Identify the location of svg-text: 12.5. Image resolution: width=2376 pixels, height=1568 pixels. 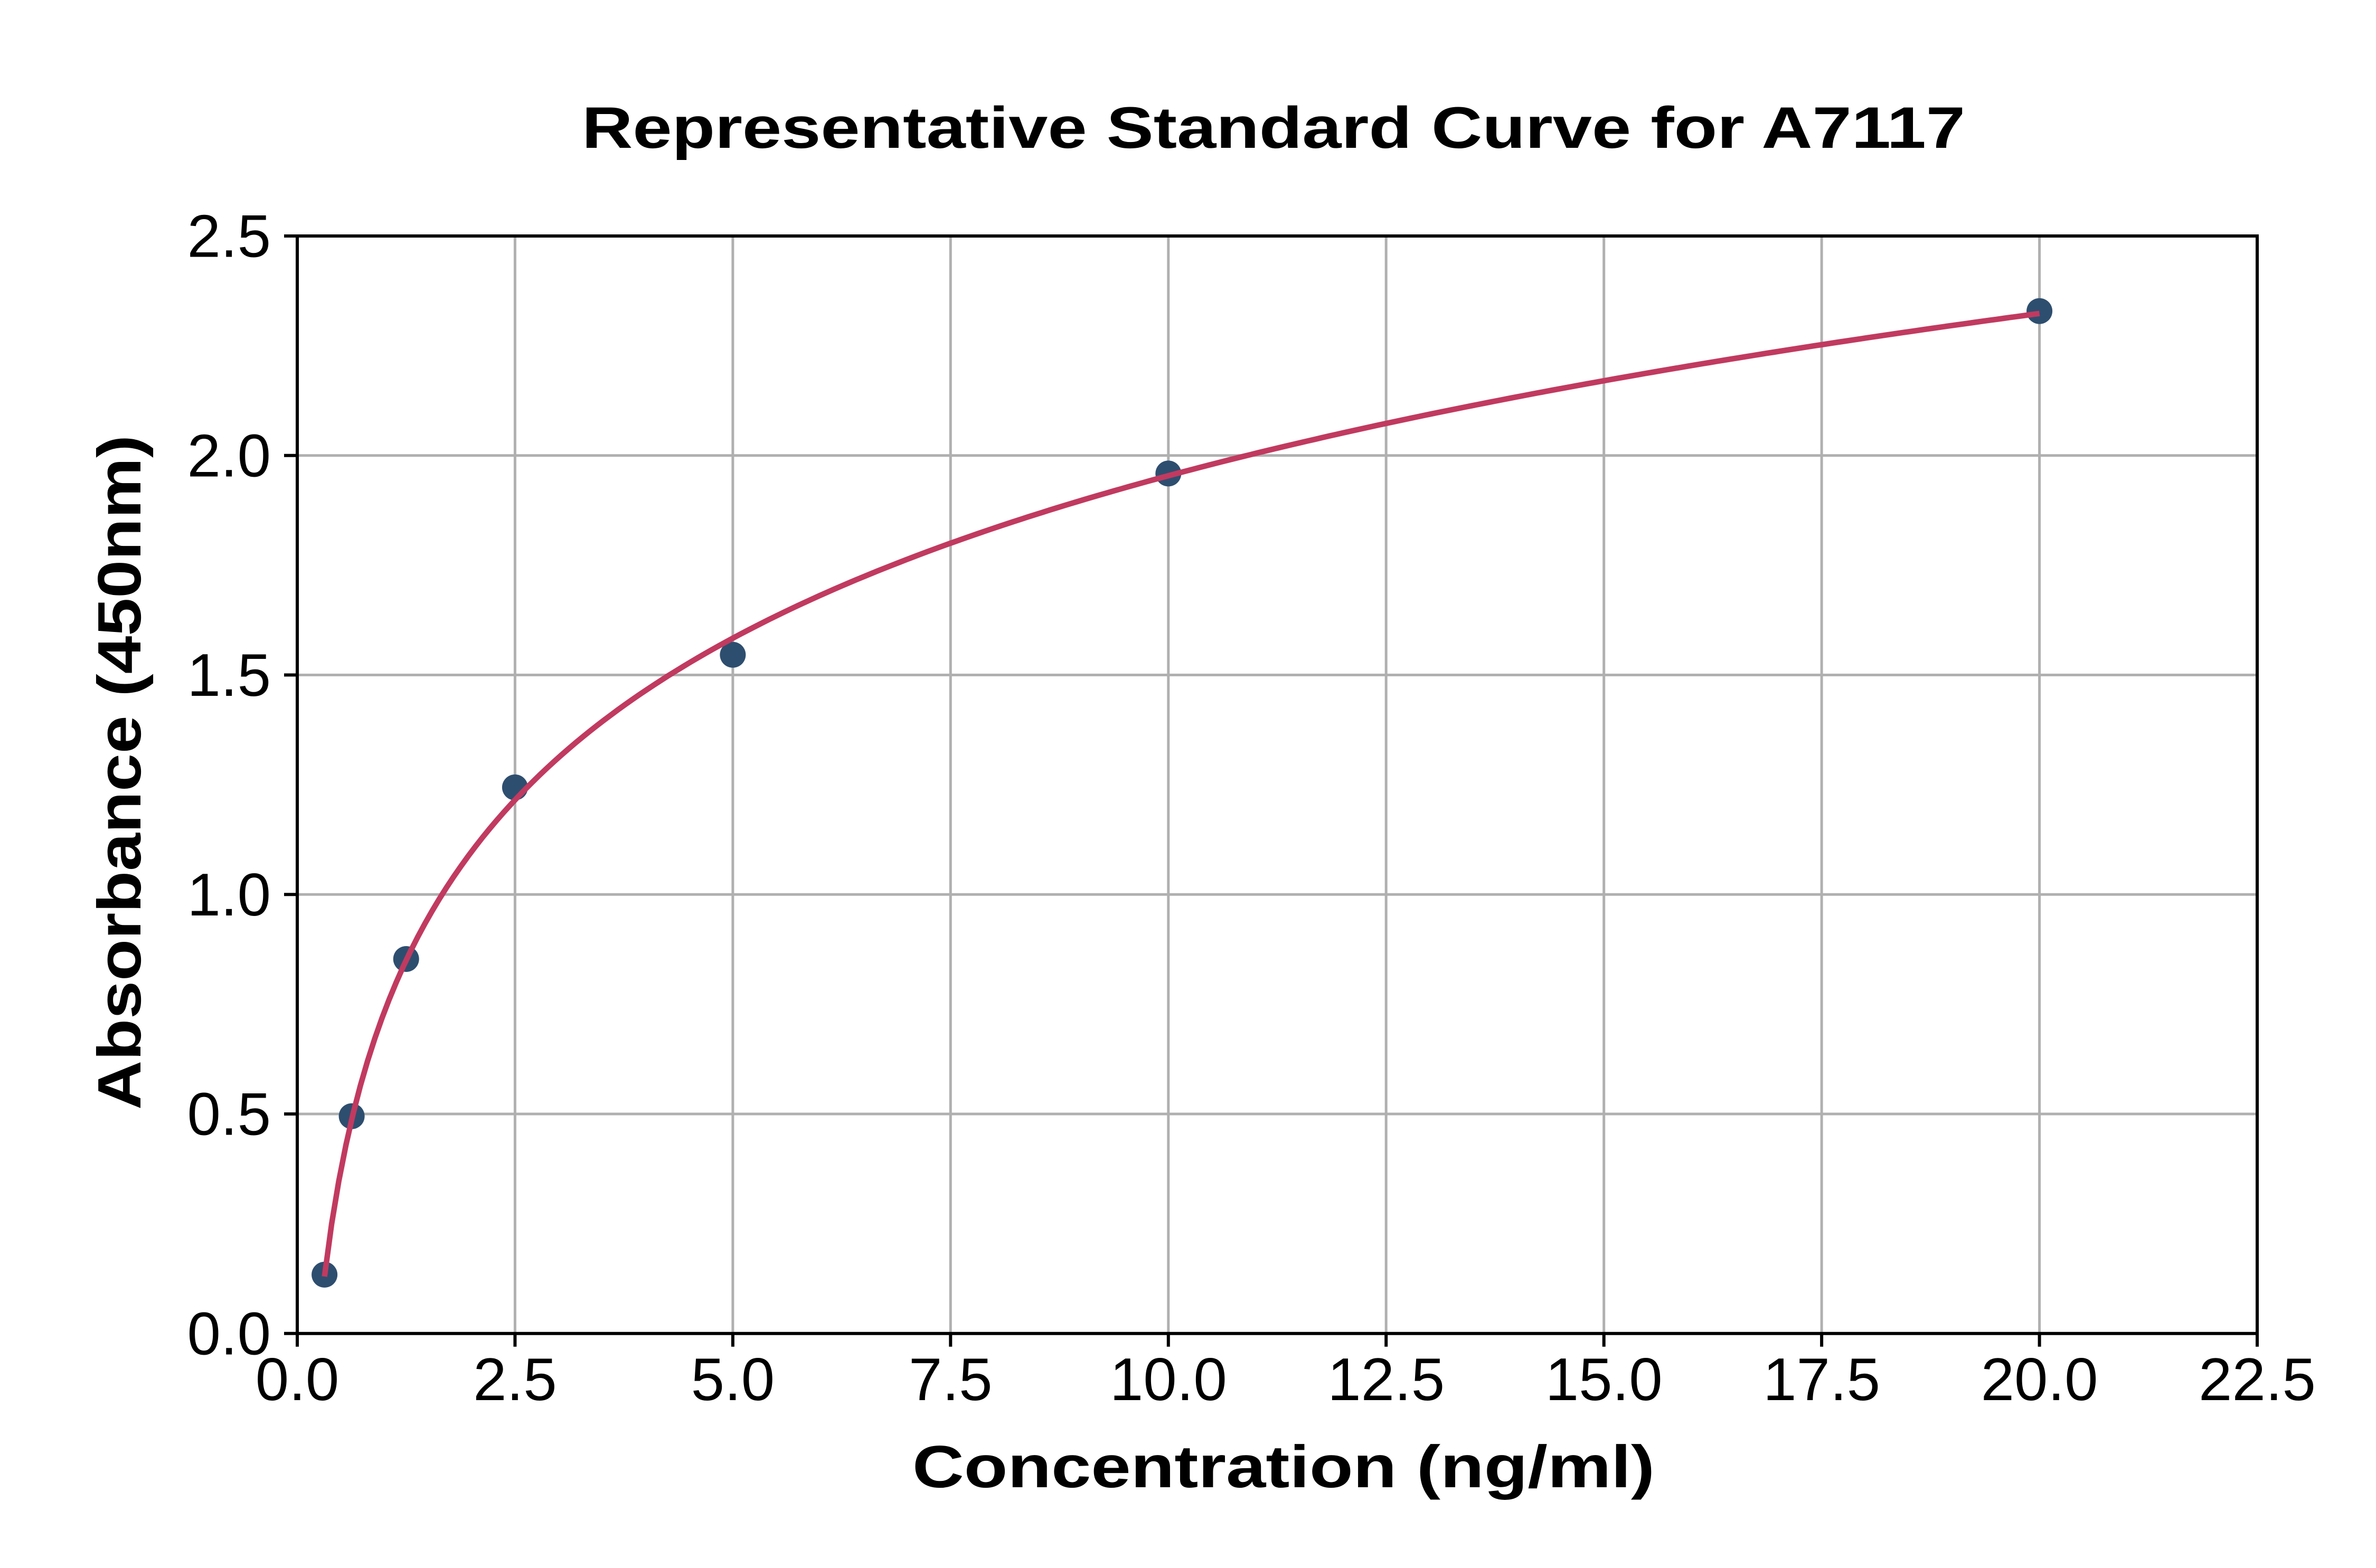
(1386, 1380).